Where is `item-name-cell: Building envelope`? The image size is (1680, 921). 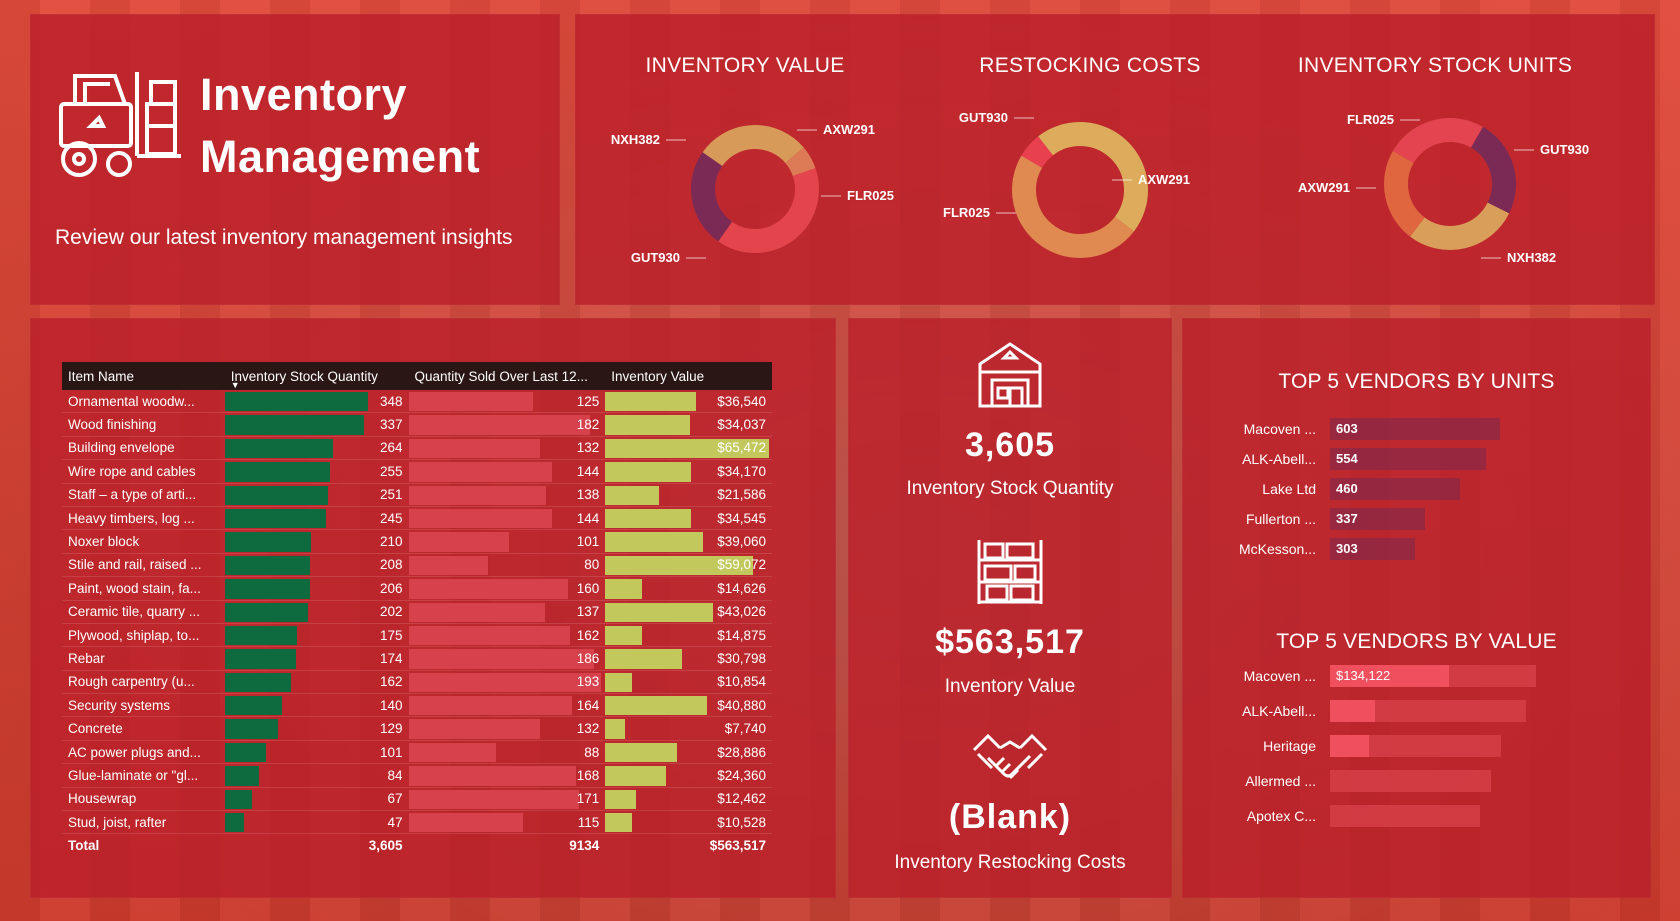
item-name-cell: Building envelope is located at coordinates (143, 448).